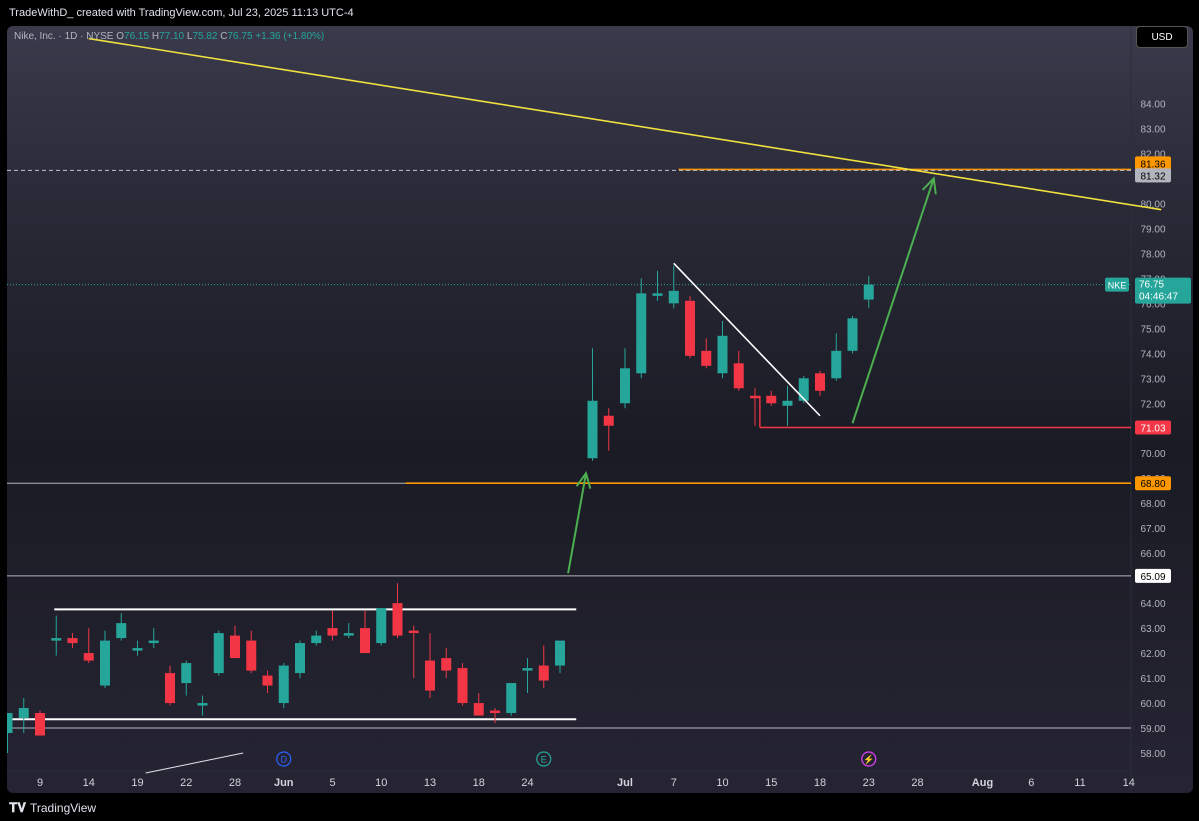 The image size is (1199, 821). Describe the element at coordinates (1151, 285) in the screenshot. I see `last-price-value: 76.75` at that location.